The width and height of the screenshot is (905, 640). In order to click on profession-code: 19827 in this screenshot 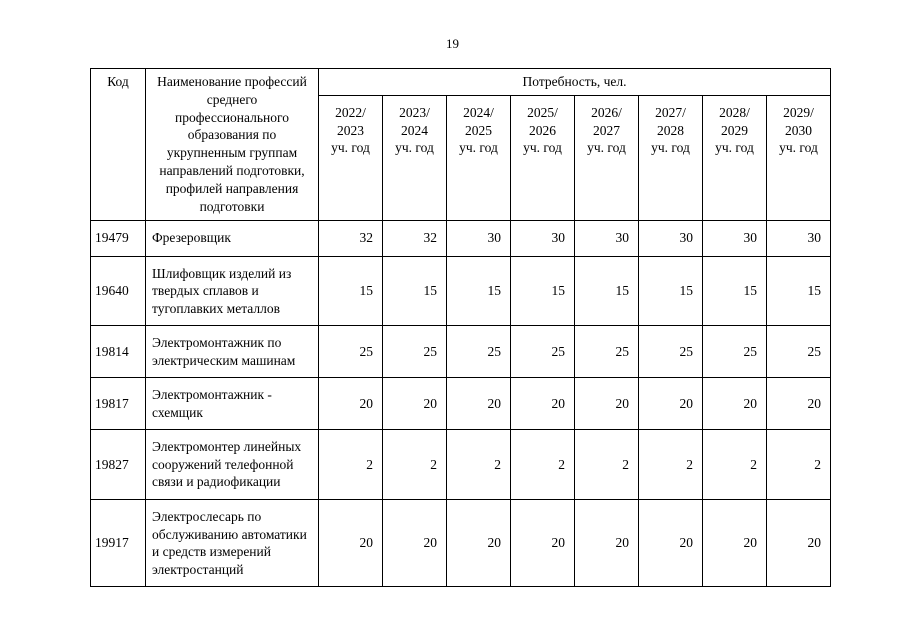, I will do `click(118, 464)`.